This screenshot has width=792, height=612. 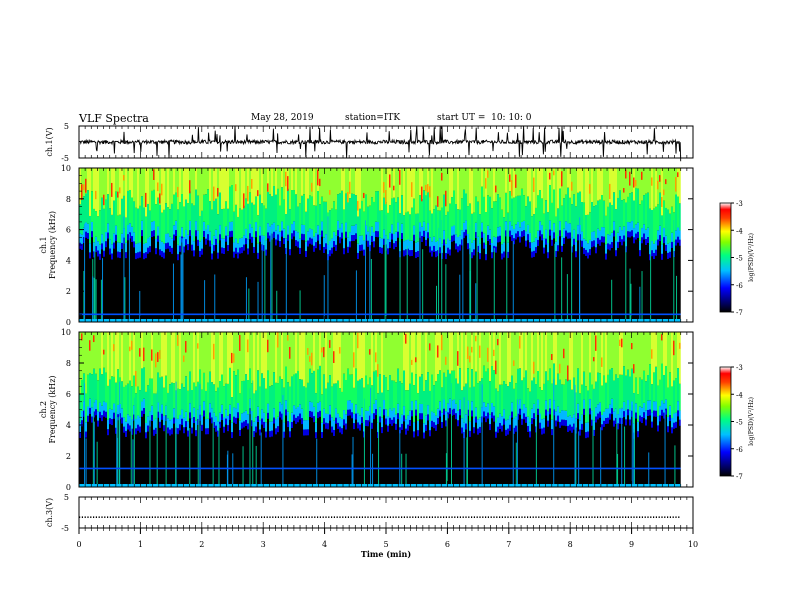 I want to click on x-tick-label: 9, so click(x=631, y=544).